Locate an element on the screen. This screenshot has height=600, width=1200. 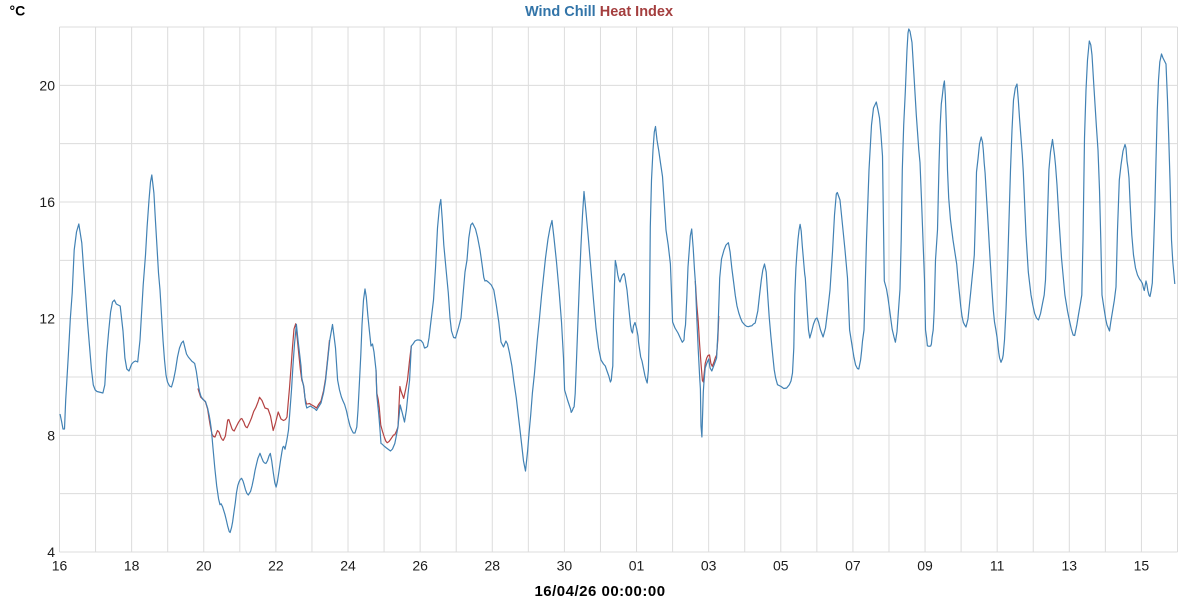
svg-text: 16/04/26 00:00:00 is located at coordinates (599, 591).